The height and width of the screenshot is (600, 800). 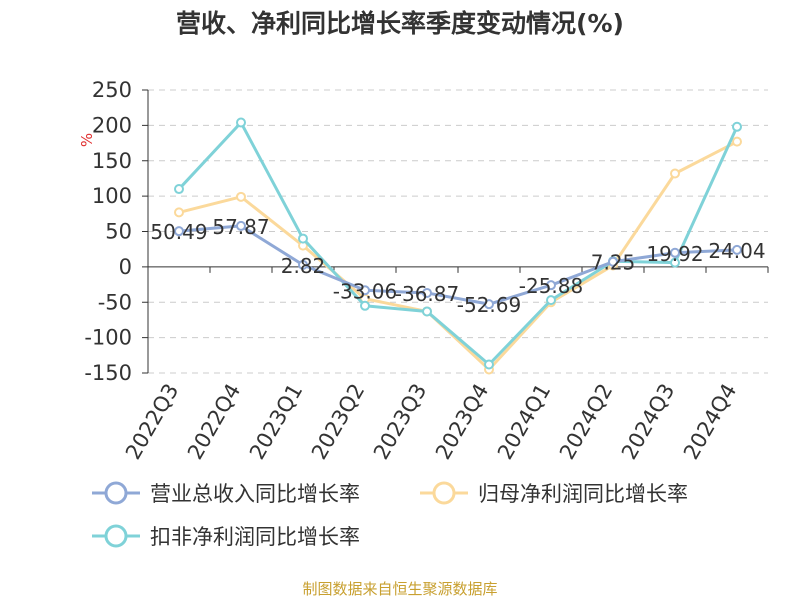 What do you see at coordinates (87, 140) in the screenshot?
I see `y-axis-unit: %` at bounding box center [87, 140].